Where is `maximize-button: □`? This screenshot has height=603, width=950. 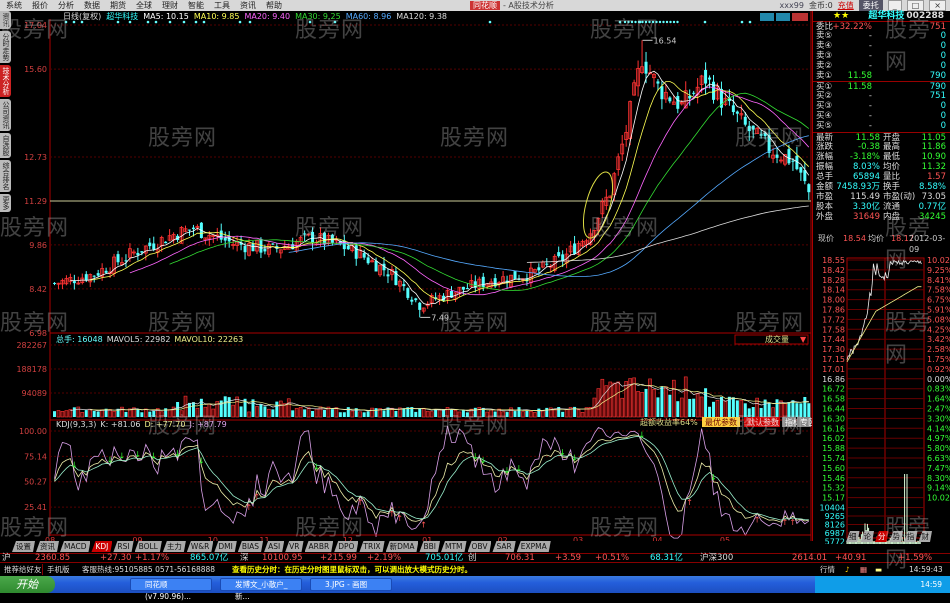
maximize-button: □ is located at coordinates (915, 5).